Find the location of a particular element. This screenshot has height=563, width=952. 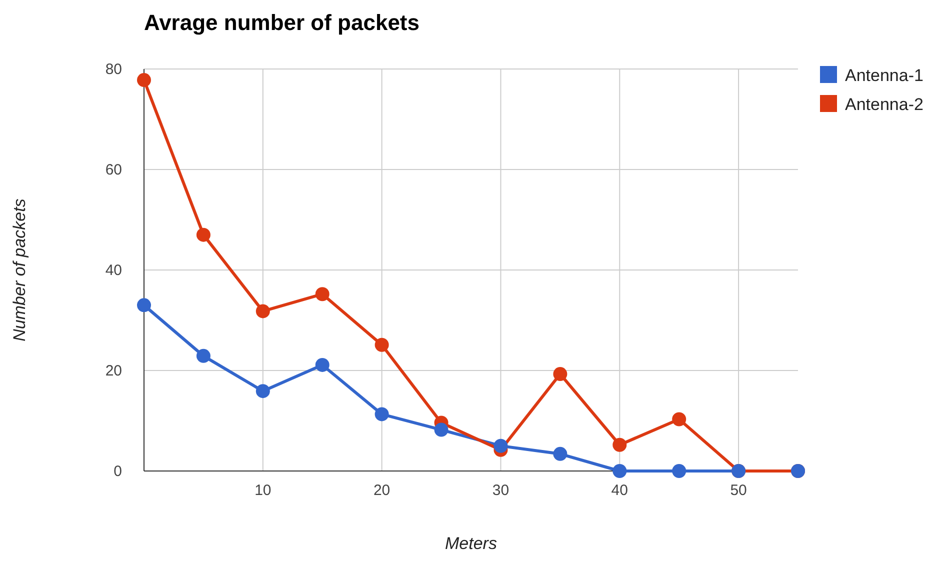

x-axis-title: Meters is located at coordinates (471, 543).